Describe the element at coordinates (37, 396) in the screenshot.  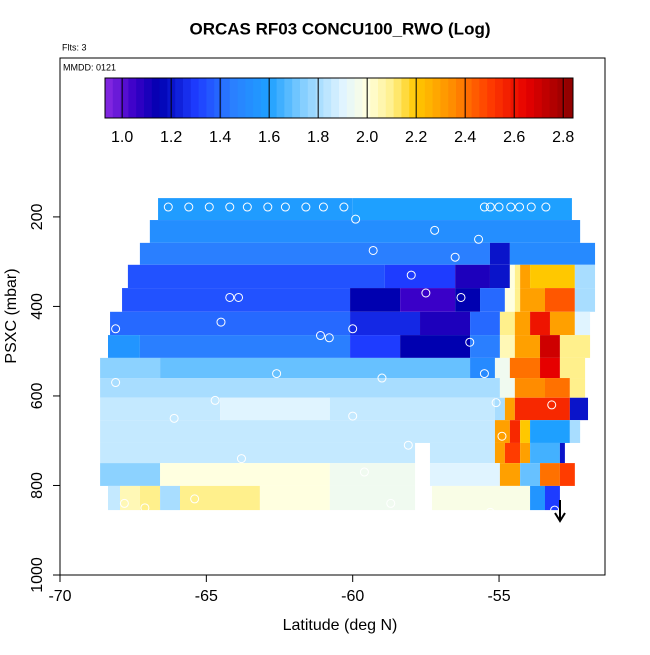
I see `y-tick-label: 600` at that location.